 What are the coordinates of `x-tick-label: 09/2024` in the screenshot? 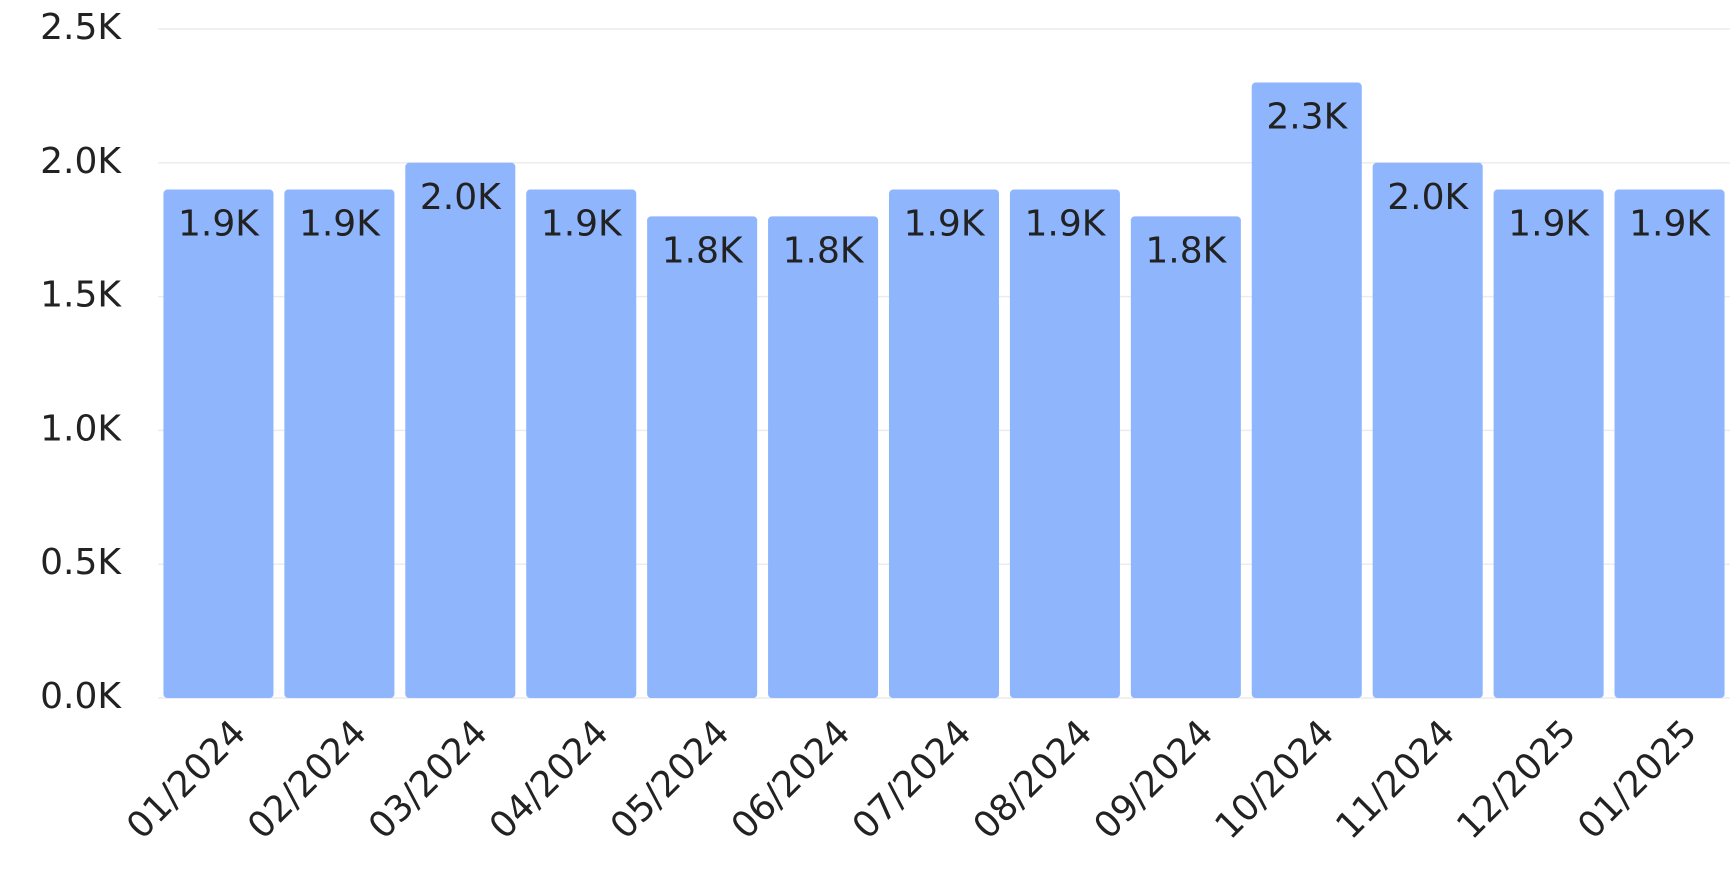 It's located at (1154, 779).